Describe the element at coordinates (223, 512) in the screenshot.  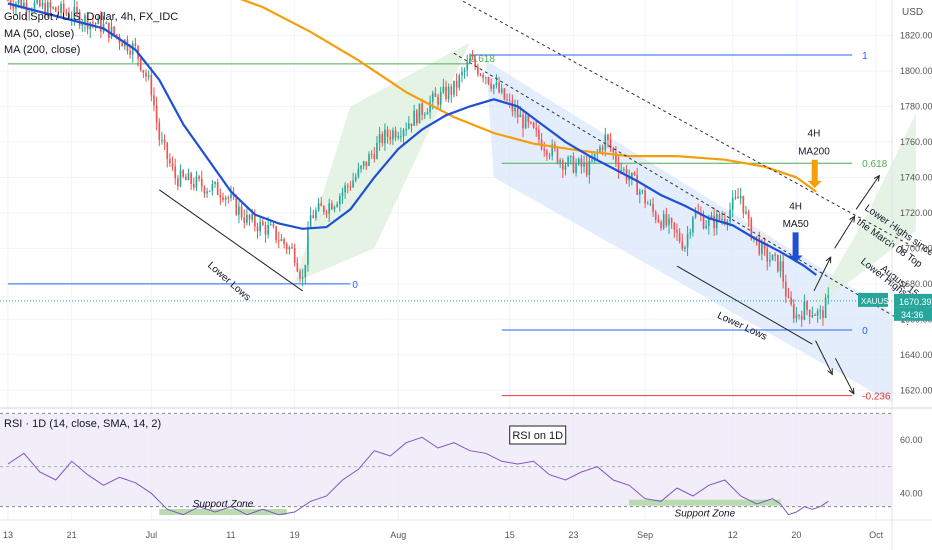
I see `rsi-support-zone` at that location.